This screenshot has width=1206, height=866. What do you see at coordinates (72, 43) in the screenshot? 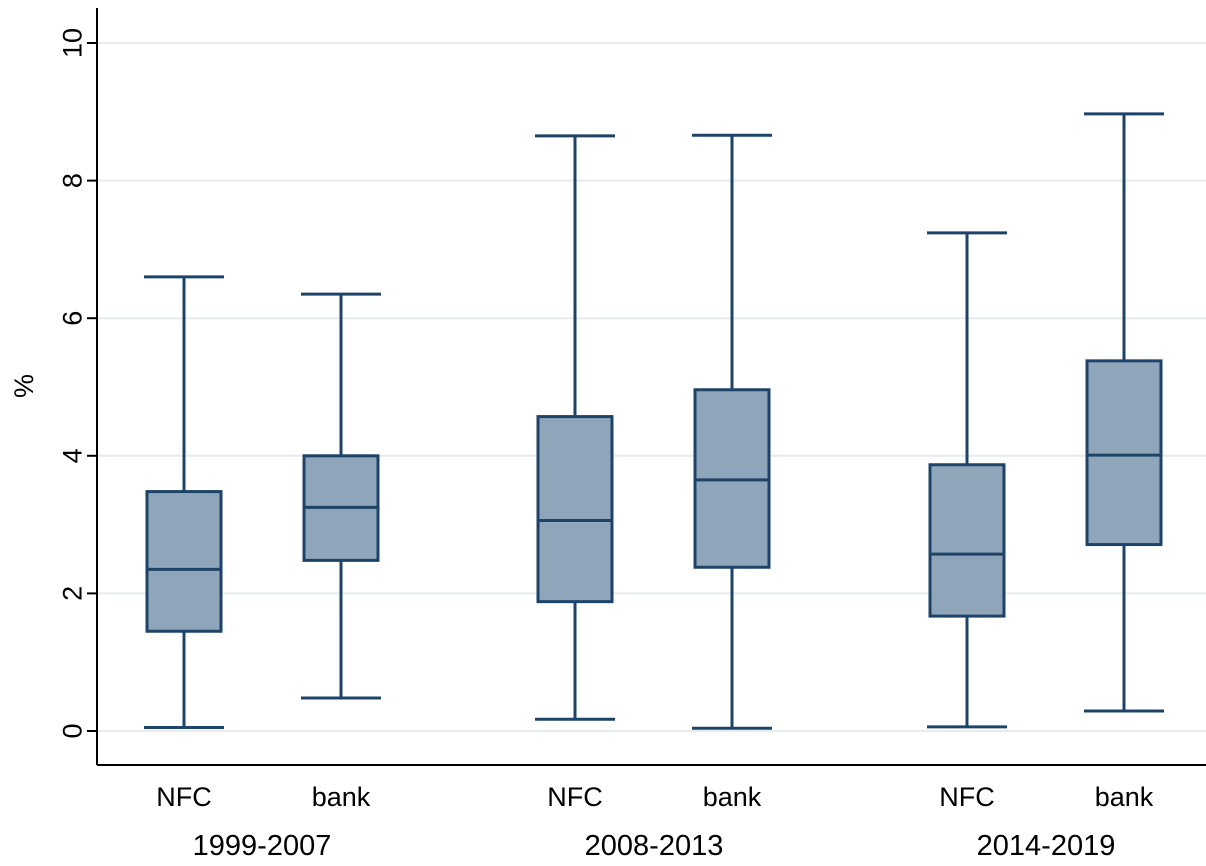
I see `y-tick-label: 10` at bounding box center [72, 43].